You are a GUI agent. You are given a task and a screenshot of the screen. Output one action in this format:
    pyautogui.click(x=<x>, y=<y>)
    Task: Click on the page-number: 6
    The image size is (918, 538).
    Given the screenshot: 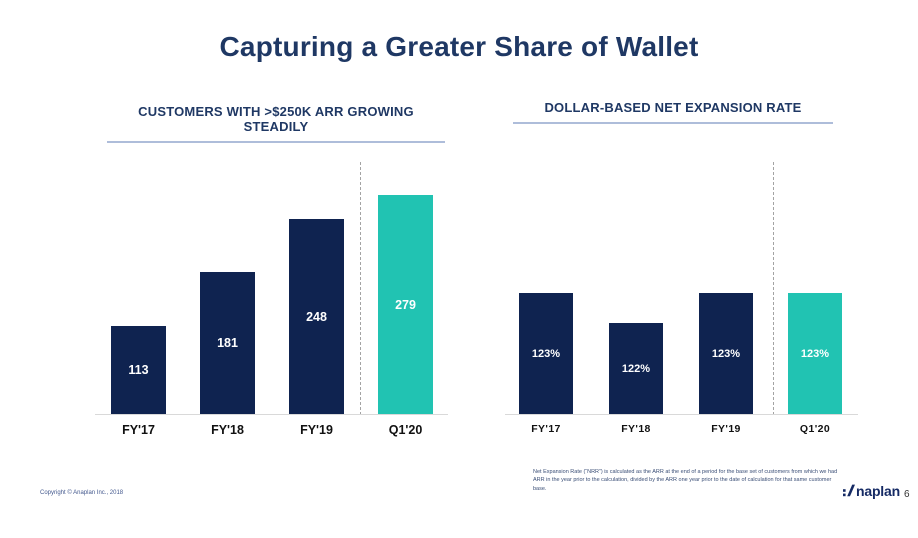 What is the action you would take?
    pyautogui.click(x=907, y=494)
    